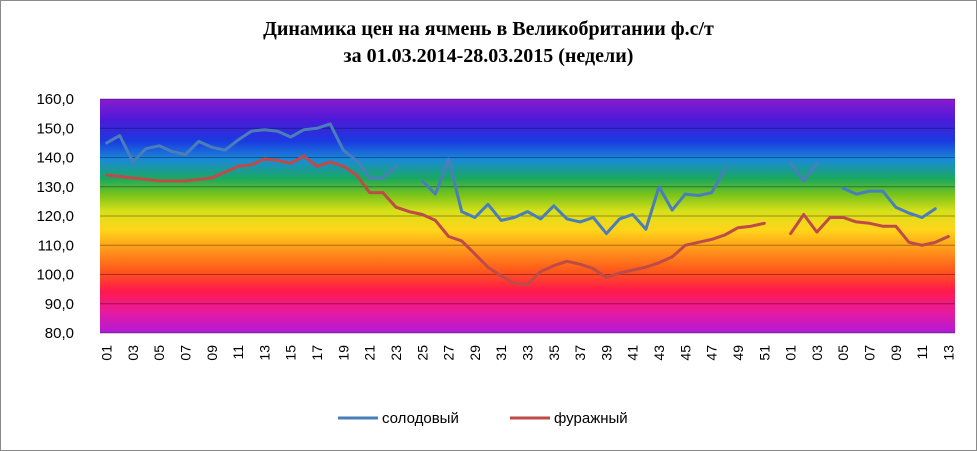  Describe the element at coordinates (420, 418) in the screenshot. I see `legend-label: солодовый` at that location.